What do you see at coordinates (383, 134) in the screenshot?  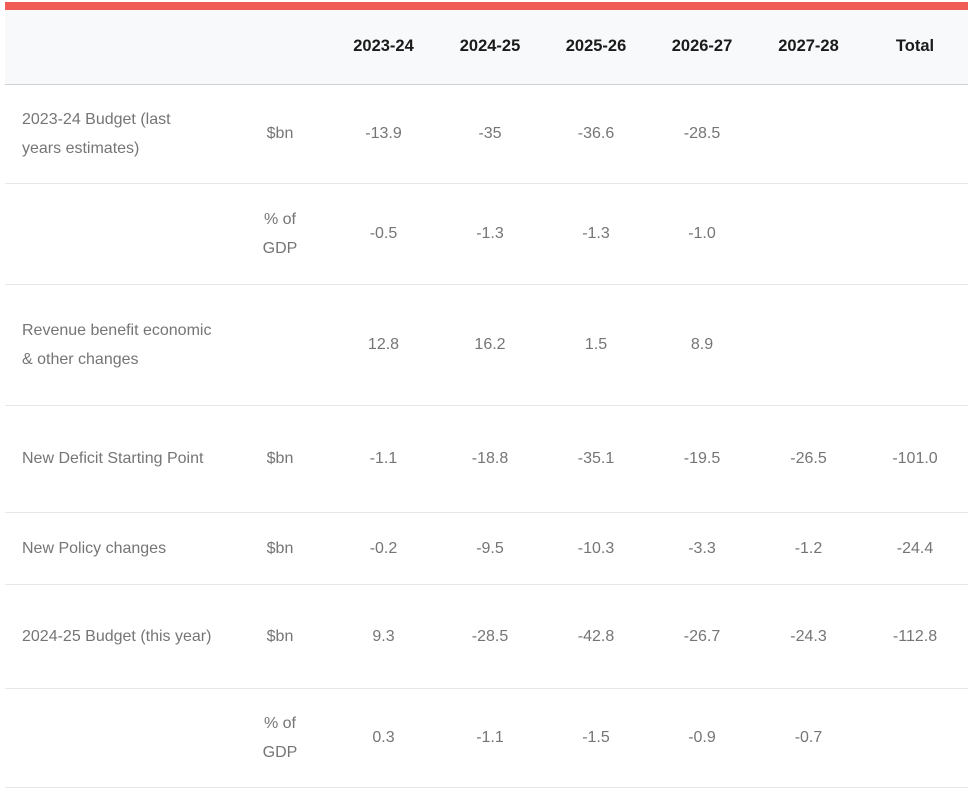 I see `value-cell: -13.9` at bounding box center [383, 134].